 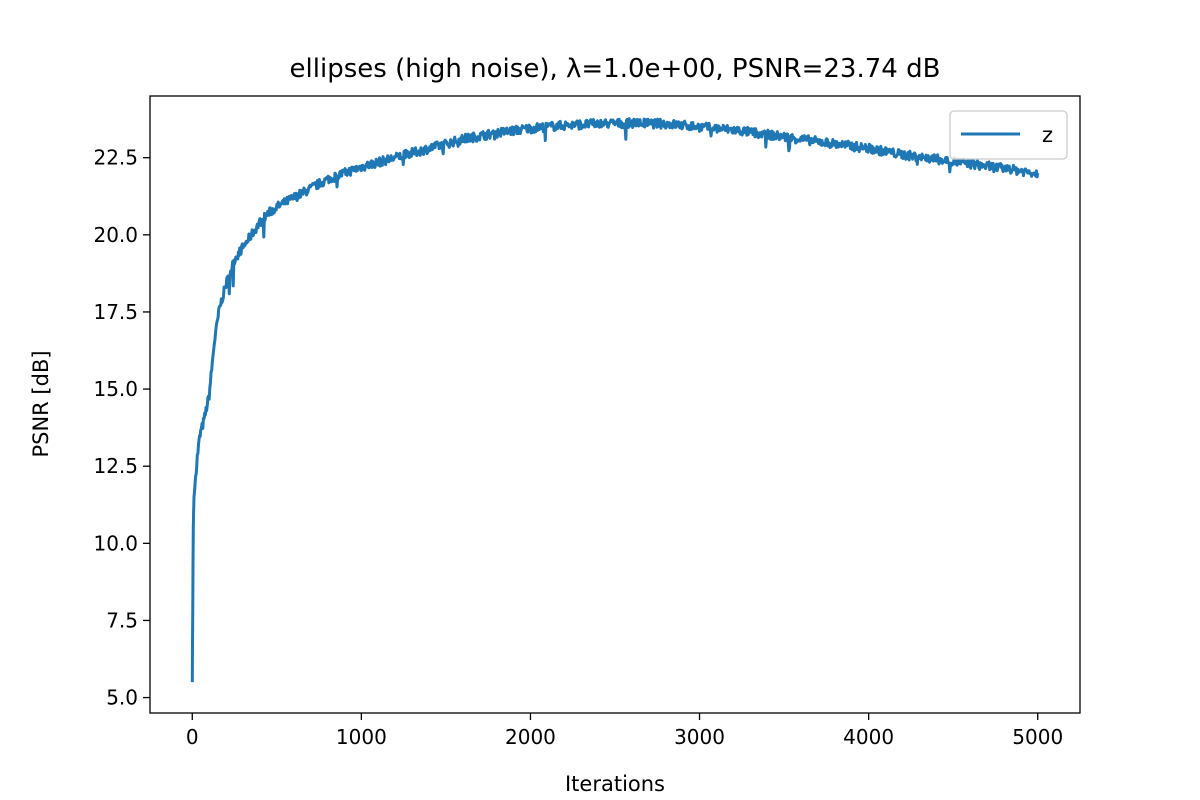 What do you see at coordinates (615, 784) in the screenshot?
I see `x-axis-label: Iterations` at bounding box center [615, 784].